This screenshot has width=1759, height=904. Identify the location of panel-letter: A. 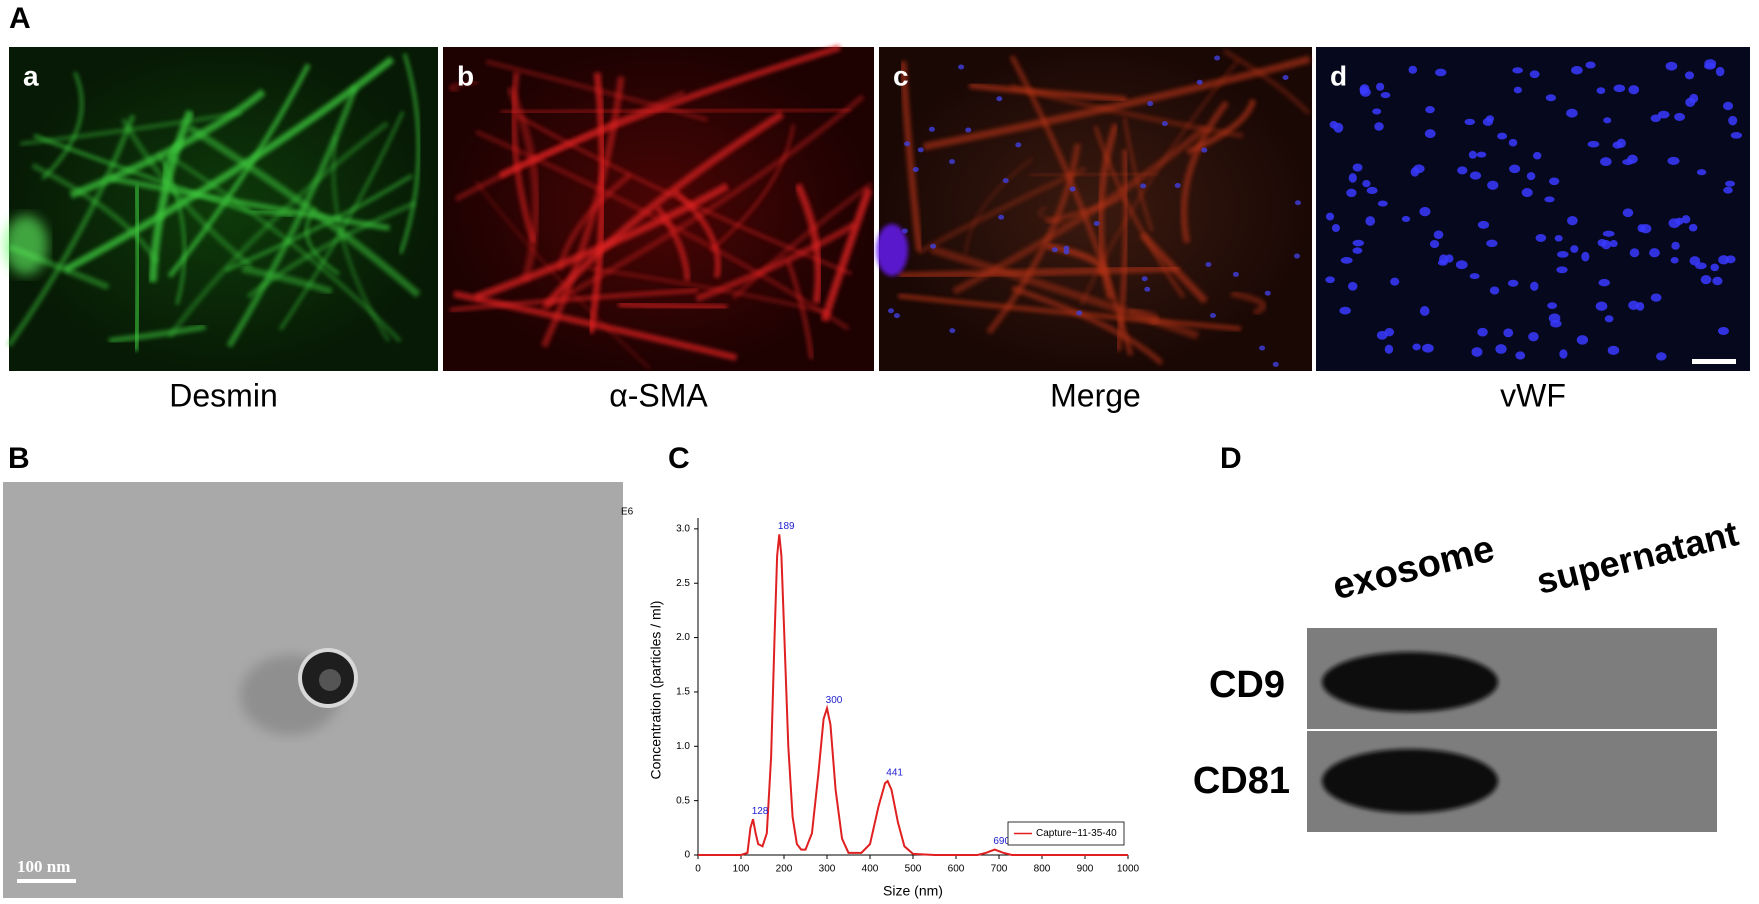
(20, 18).